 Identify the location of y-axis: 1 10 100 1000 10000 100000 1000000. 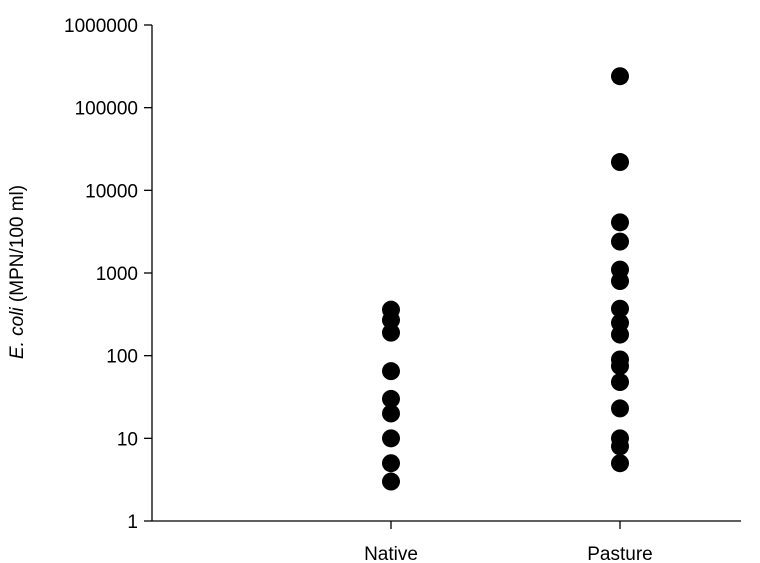
(108, 274).